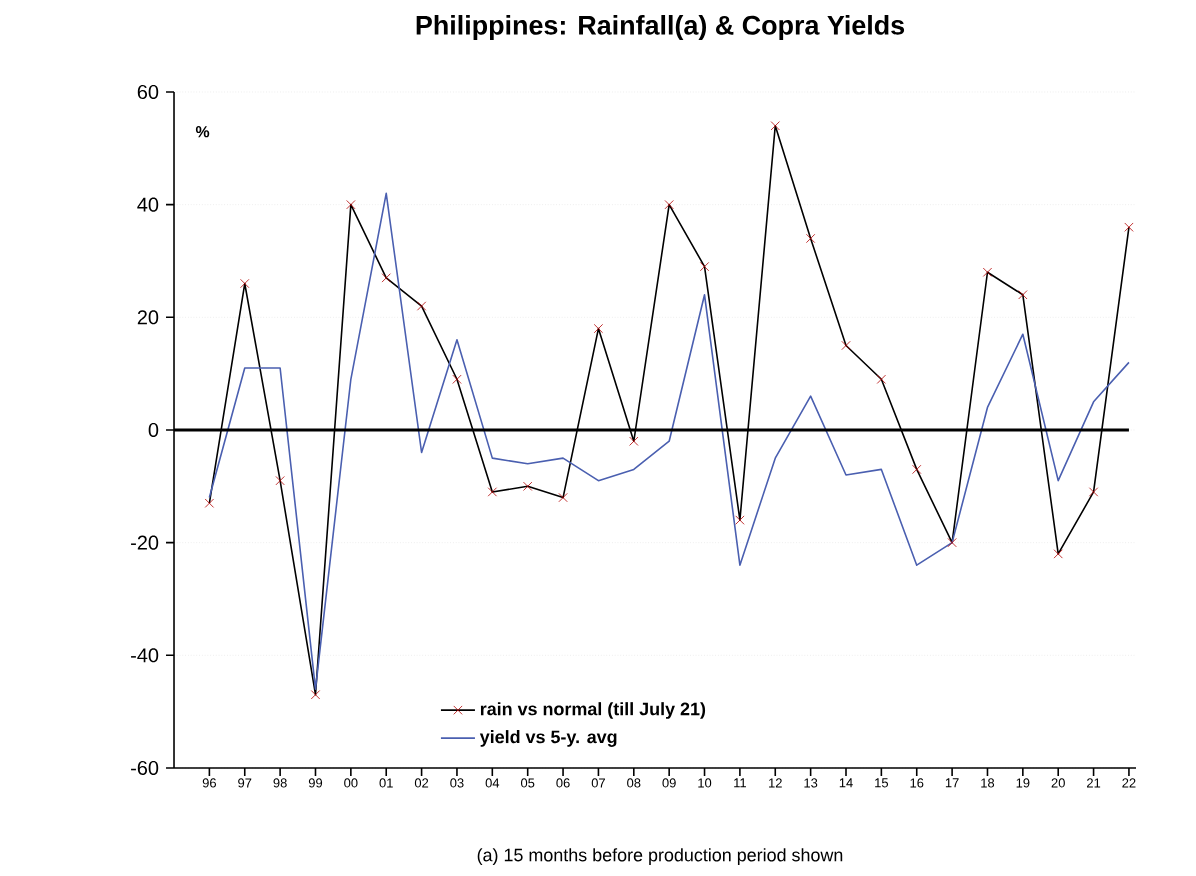 The width and height of the screenshot is (1196, 876). What do you see at coordinates (660, 856) in the screenshot?
I see `text: (a) 15 months before production period shown` at bounding box center [660, 856].